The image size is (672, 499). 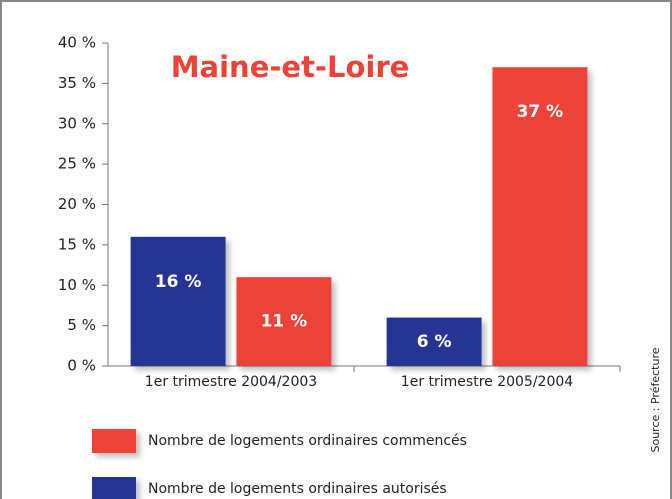 What do you see at coordinates (297, 489) in the screenshot?
I see `legend-label: Nombre de logements ordinaires autorisés` at bounding box center [297, 489].